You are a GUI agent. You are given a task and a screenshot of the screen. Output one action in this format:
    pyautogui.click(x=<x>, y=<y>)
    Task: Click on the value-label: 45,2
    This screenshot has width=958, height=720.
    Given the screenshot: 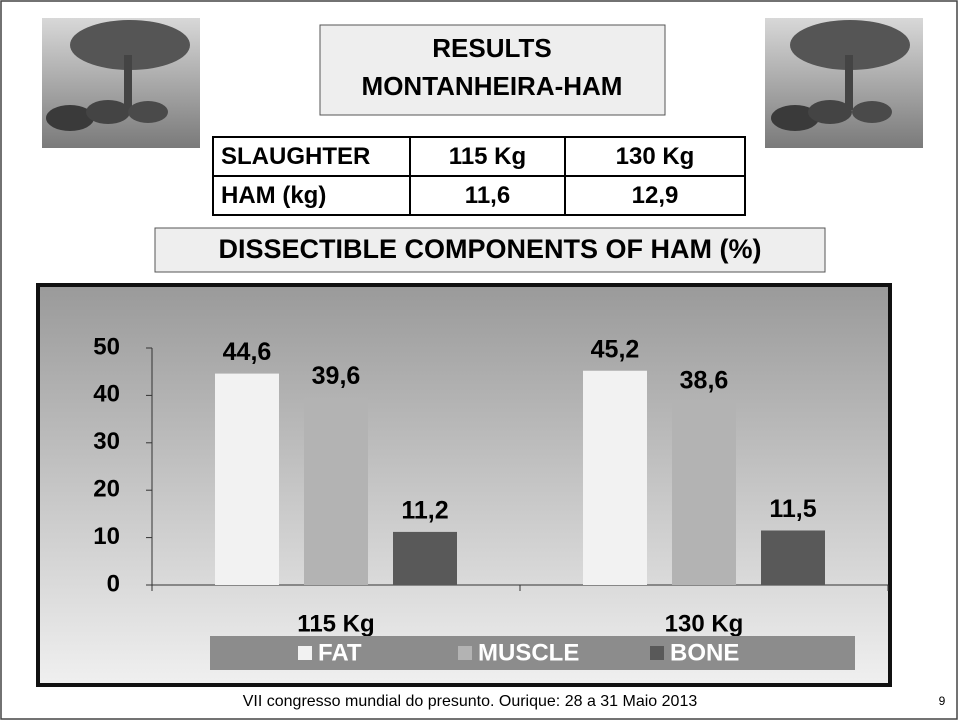 What is the action you would take?
    pyautogui.click(x=615, y=349)
    